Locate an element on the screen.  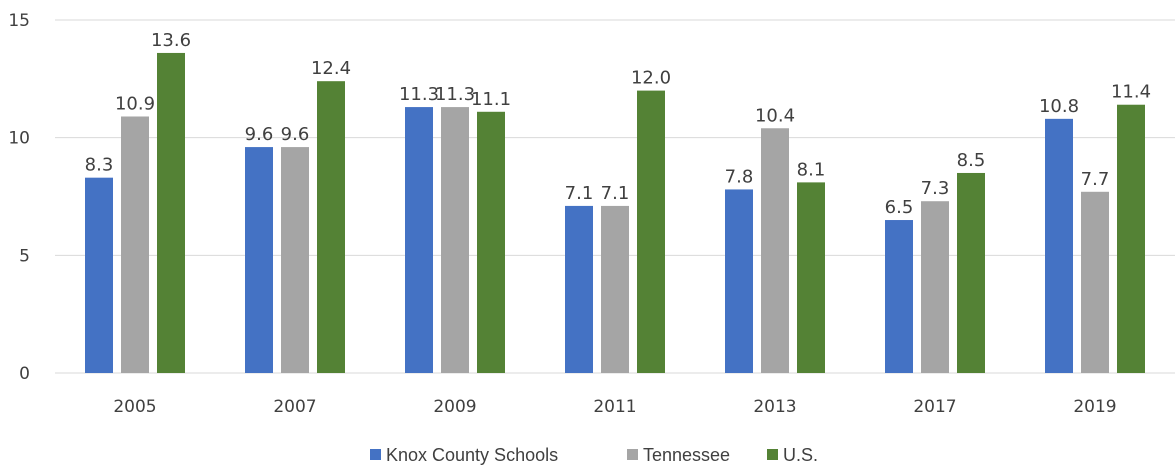
data-label: 8.3 is located at coordinates (99, 165).